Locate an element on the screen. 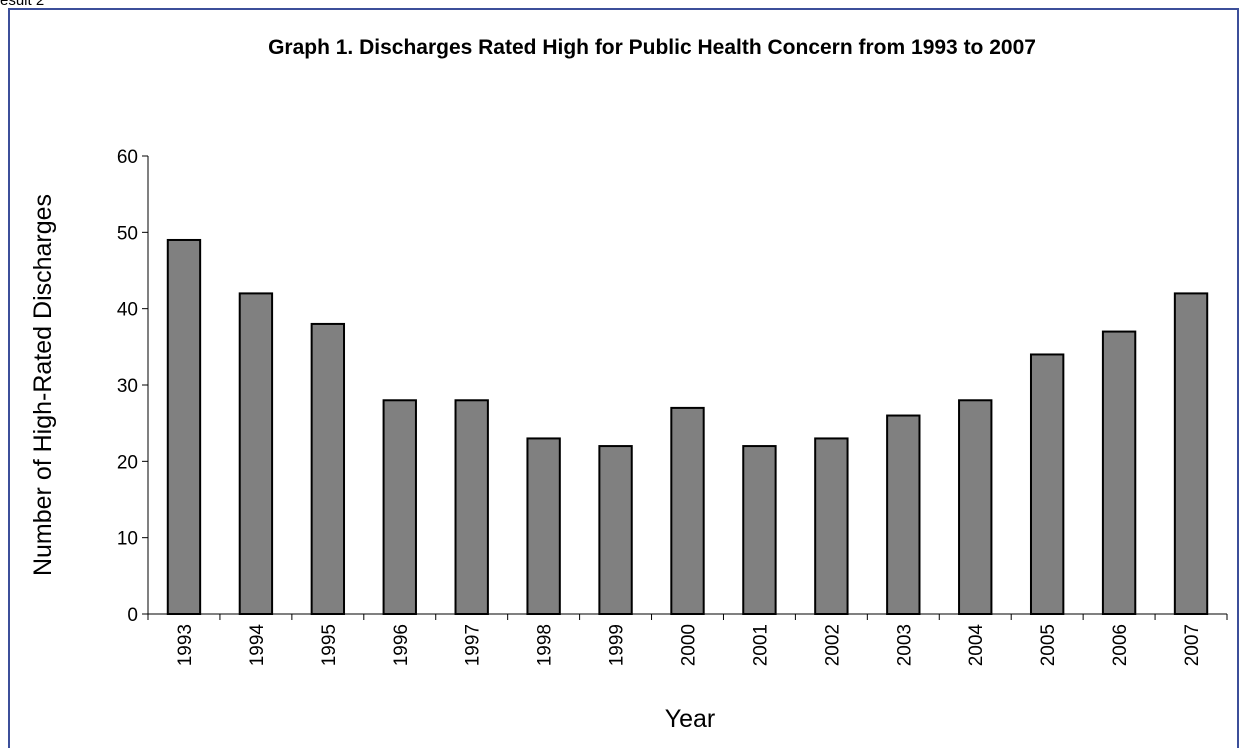 Image resolution: width=1241 pixels, height=748 pixels. bar-2003 is located at coordinates (903, 514).